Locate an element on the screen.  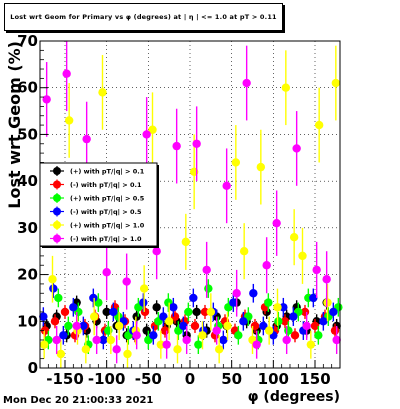
legend-label: (-) with pT/|q| > 1.0 is located at coordinates (106, 239).